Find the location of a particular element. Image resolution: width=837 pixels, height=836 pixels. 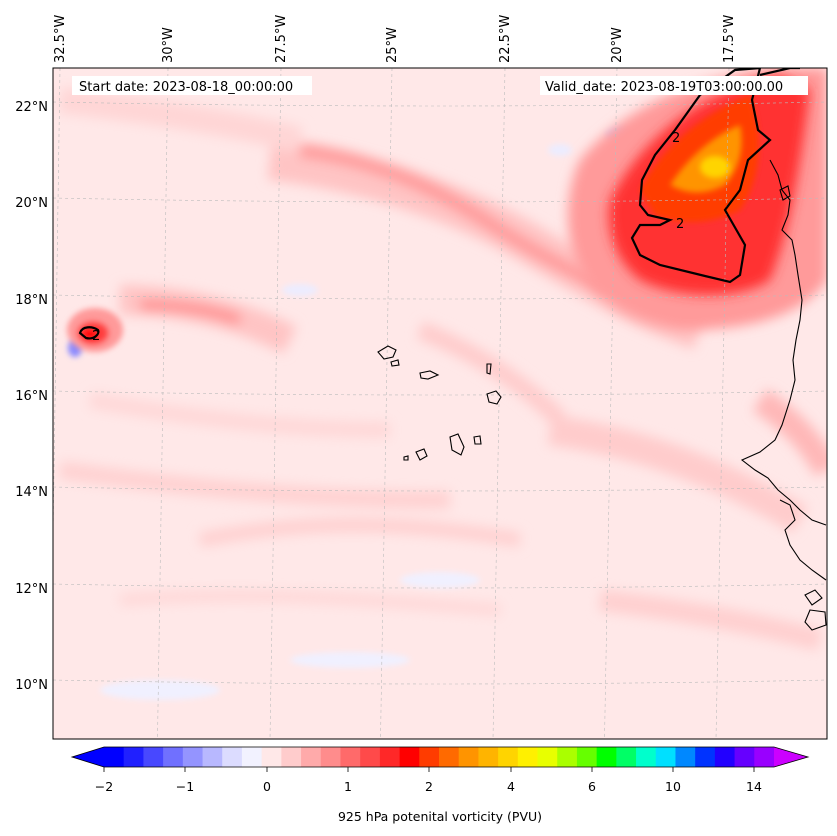

latitude-tick-label: 20°N is located at coordinates (31, 203).